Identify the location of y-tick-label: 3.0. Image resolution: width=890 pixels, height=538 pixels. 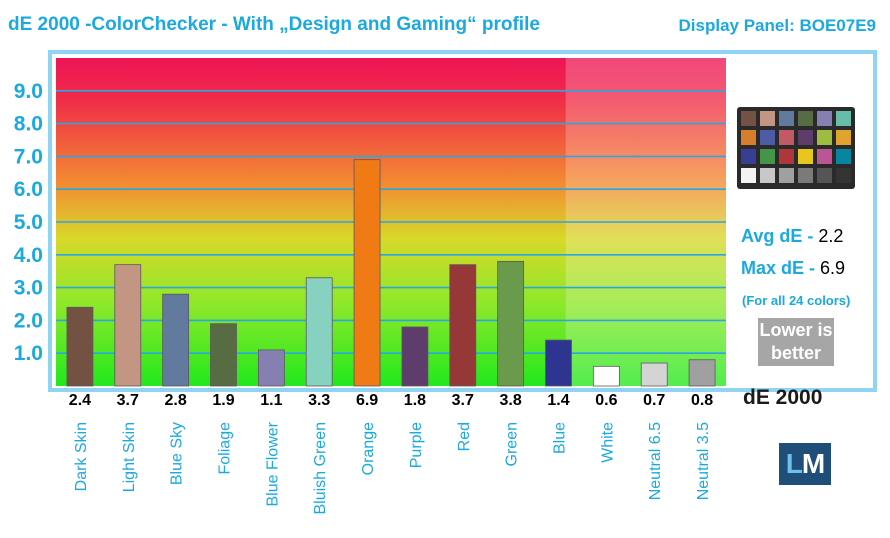
(28, 288).